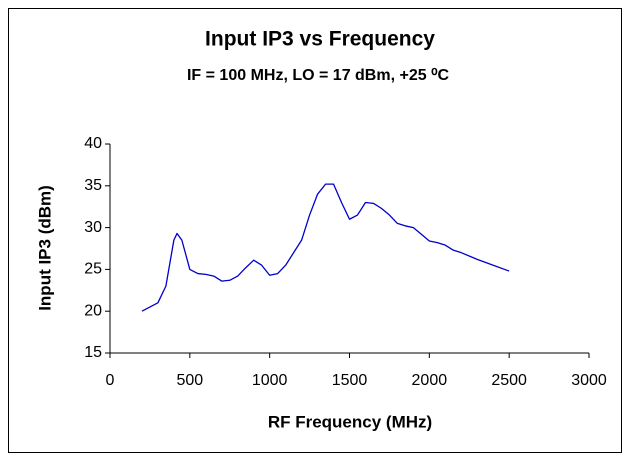 The height and width of the screenshot is (461, 630). What do you see at coordinates (110, 380) in the screenshot?
I see `x-tick-label: 0` at bounding box center [110, 380].